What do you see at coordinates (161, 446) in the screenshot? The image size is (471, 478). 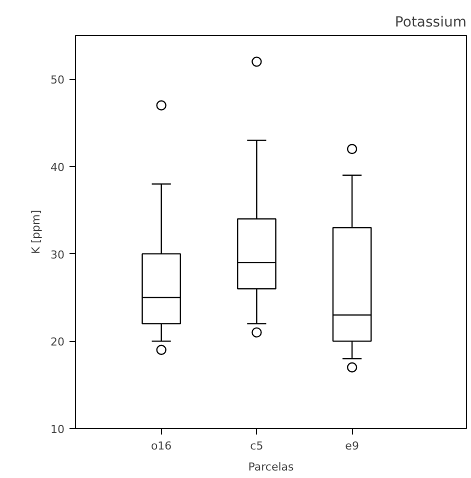 I see `x-tick-label: o16` at bounding box center [161, 446].